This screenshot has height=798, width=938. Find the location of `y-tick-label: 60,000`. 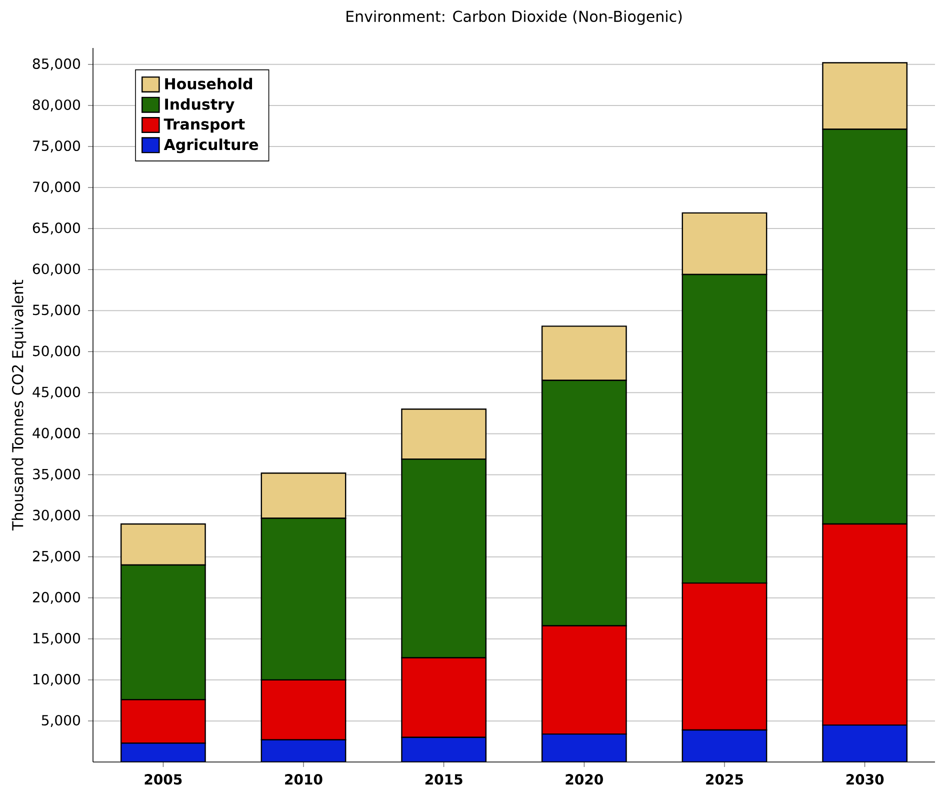

y-tick-label: 60,000 is located at coordinates (56, 270).